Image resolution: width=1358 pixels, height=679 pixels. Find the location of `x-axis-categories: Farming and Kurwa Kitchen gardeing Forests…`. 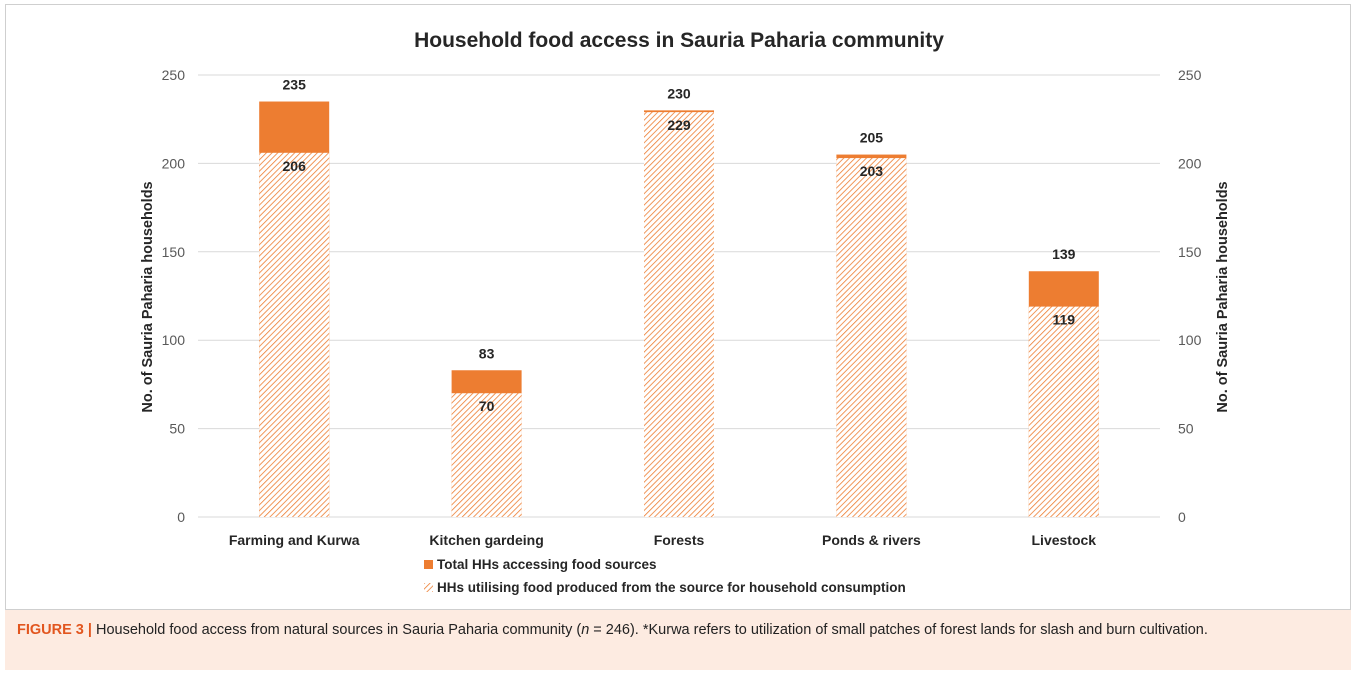

x-axis-categories: Farming and Kurwa Kitchen gardeing Forests… is located at coordinates (662, 540).